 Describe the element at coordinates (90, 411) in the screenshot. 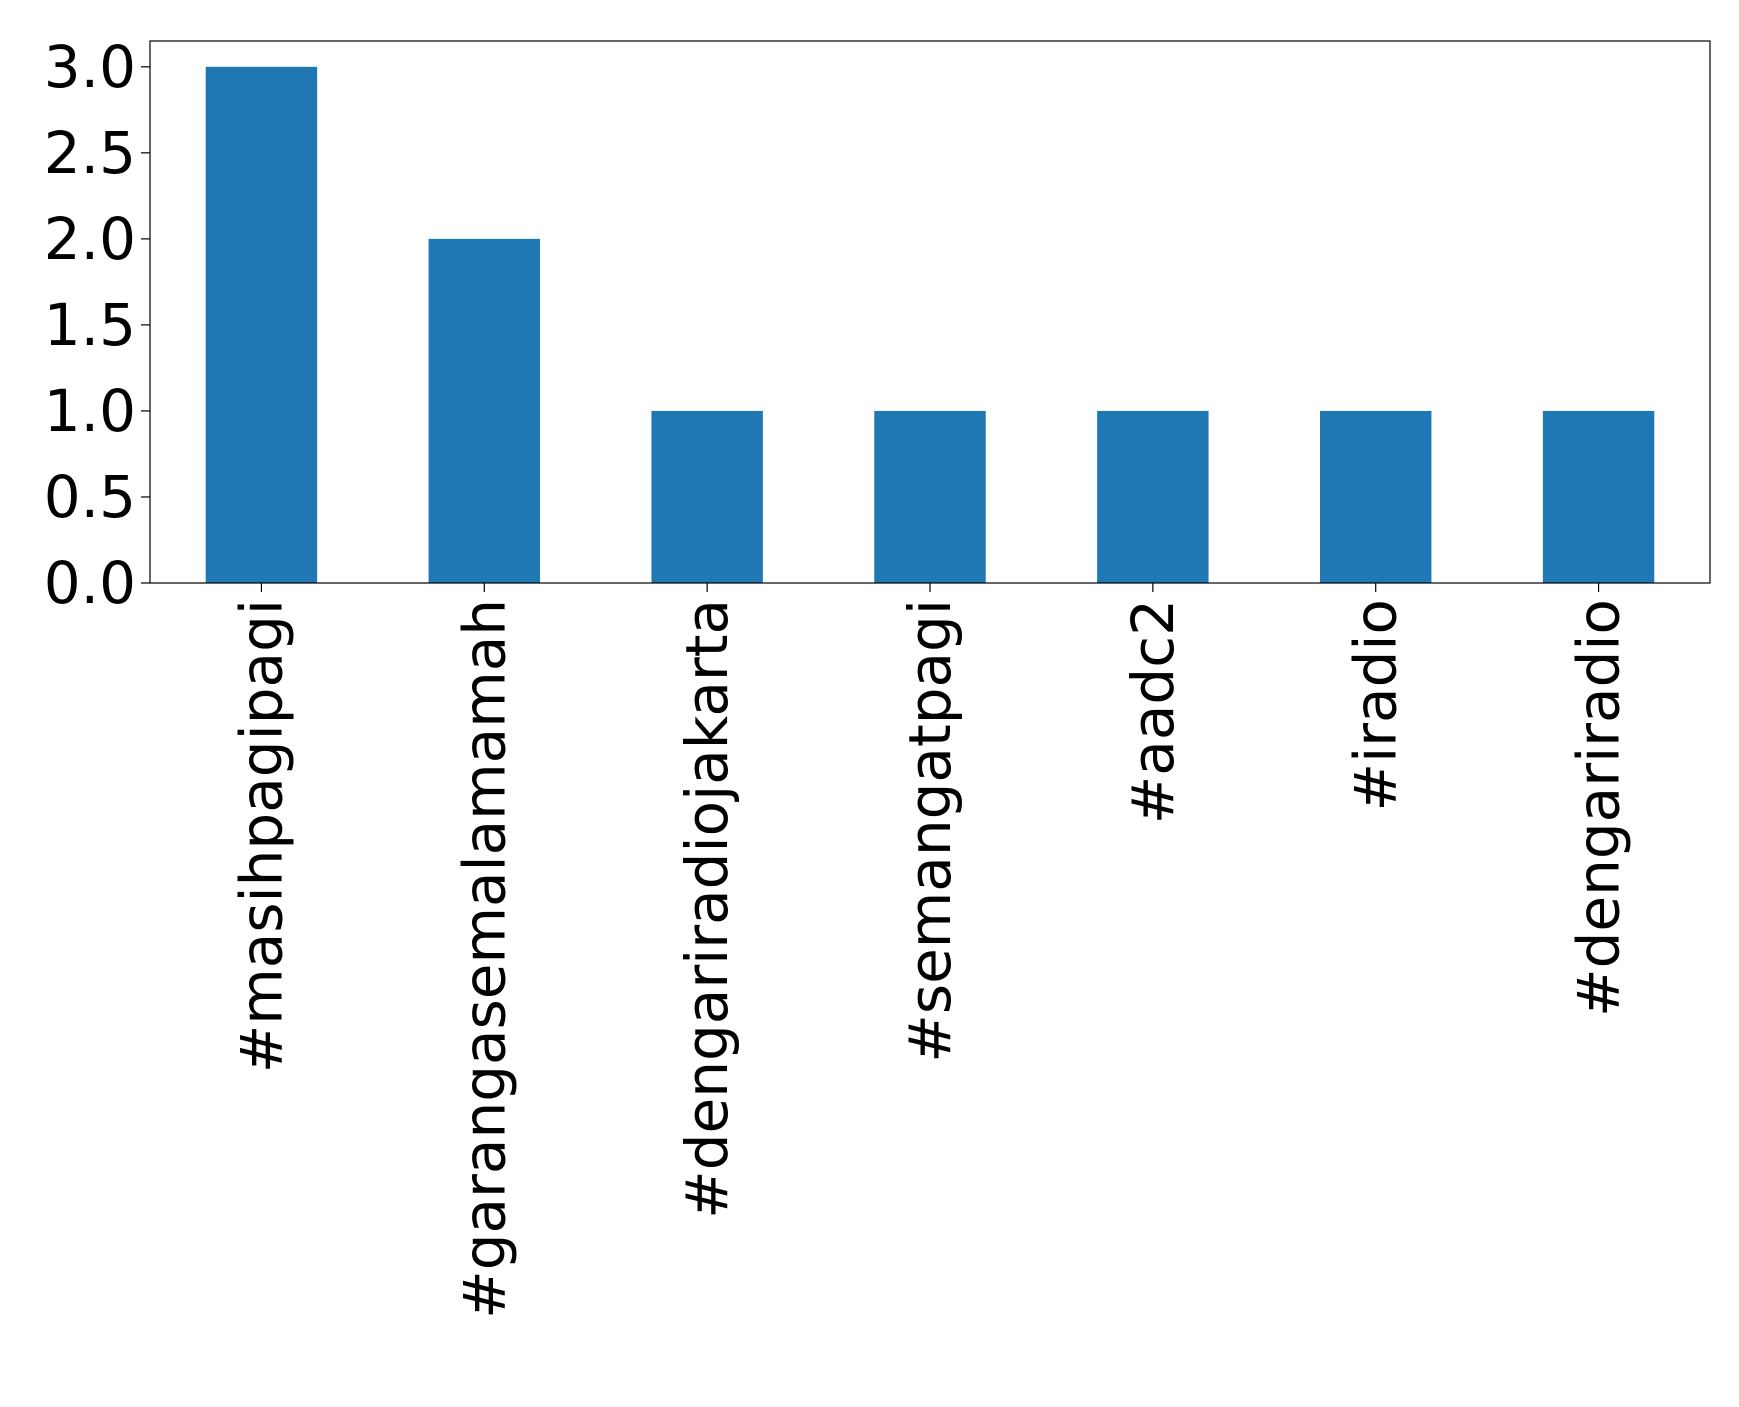

I see `y-tick-label: 1.0` at that location.